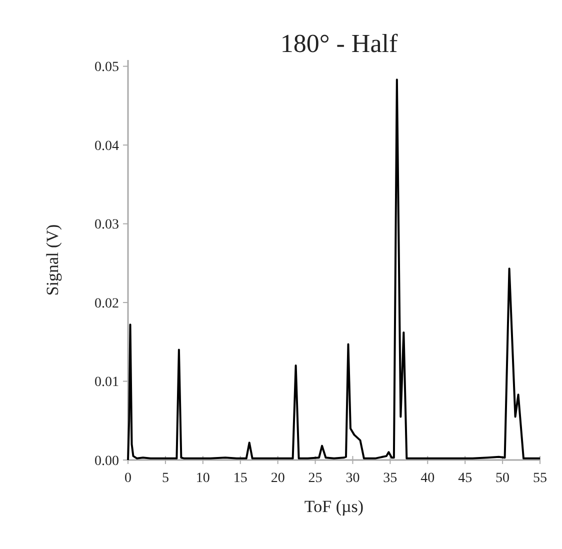 The width and height of the screenshot is (562, 549). Describe the element at coordinates (106, 68) in the screenshot. I see `y-tick-label: 0.05` at that location.